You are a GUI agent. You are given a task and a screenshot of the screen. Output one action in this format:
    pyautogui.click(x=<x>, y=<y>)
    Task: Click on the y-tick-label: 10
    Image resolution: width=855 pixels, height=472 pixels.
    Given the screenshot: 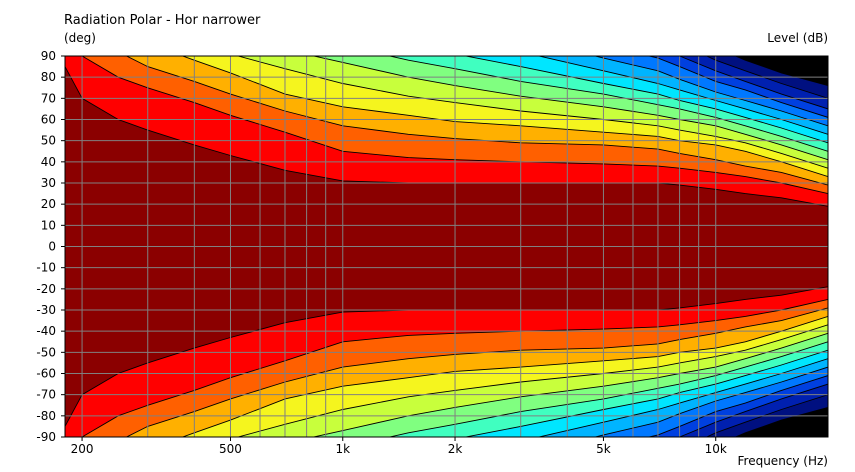 What is the action you would take?
    pyautogui.click(x=48, y=225)
    